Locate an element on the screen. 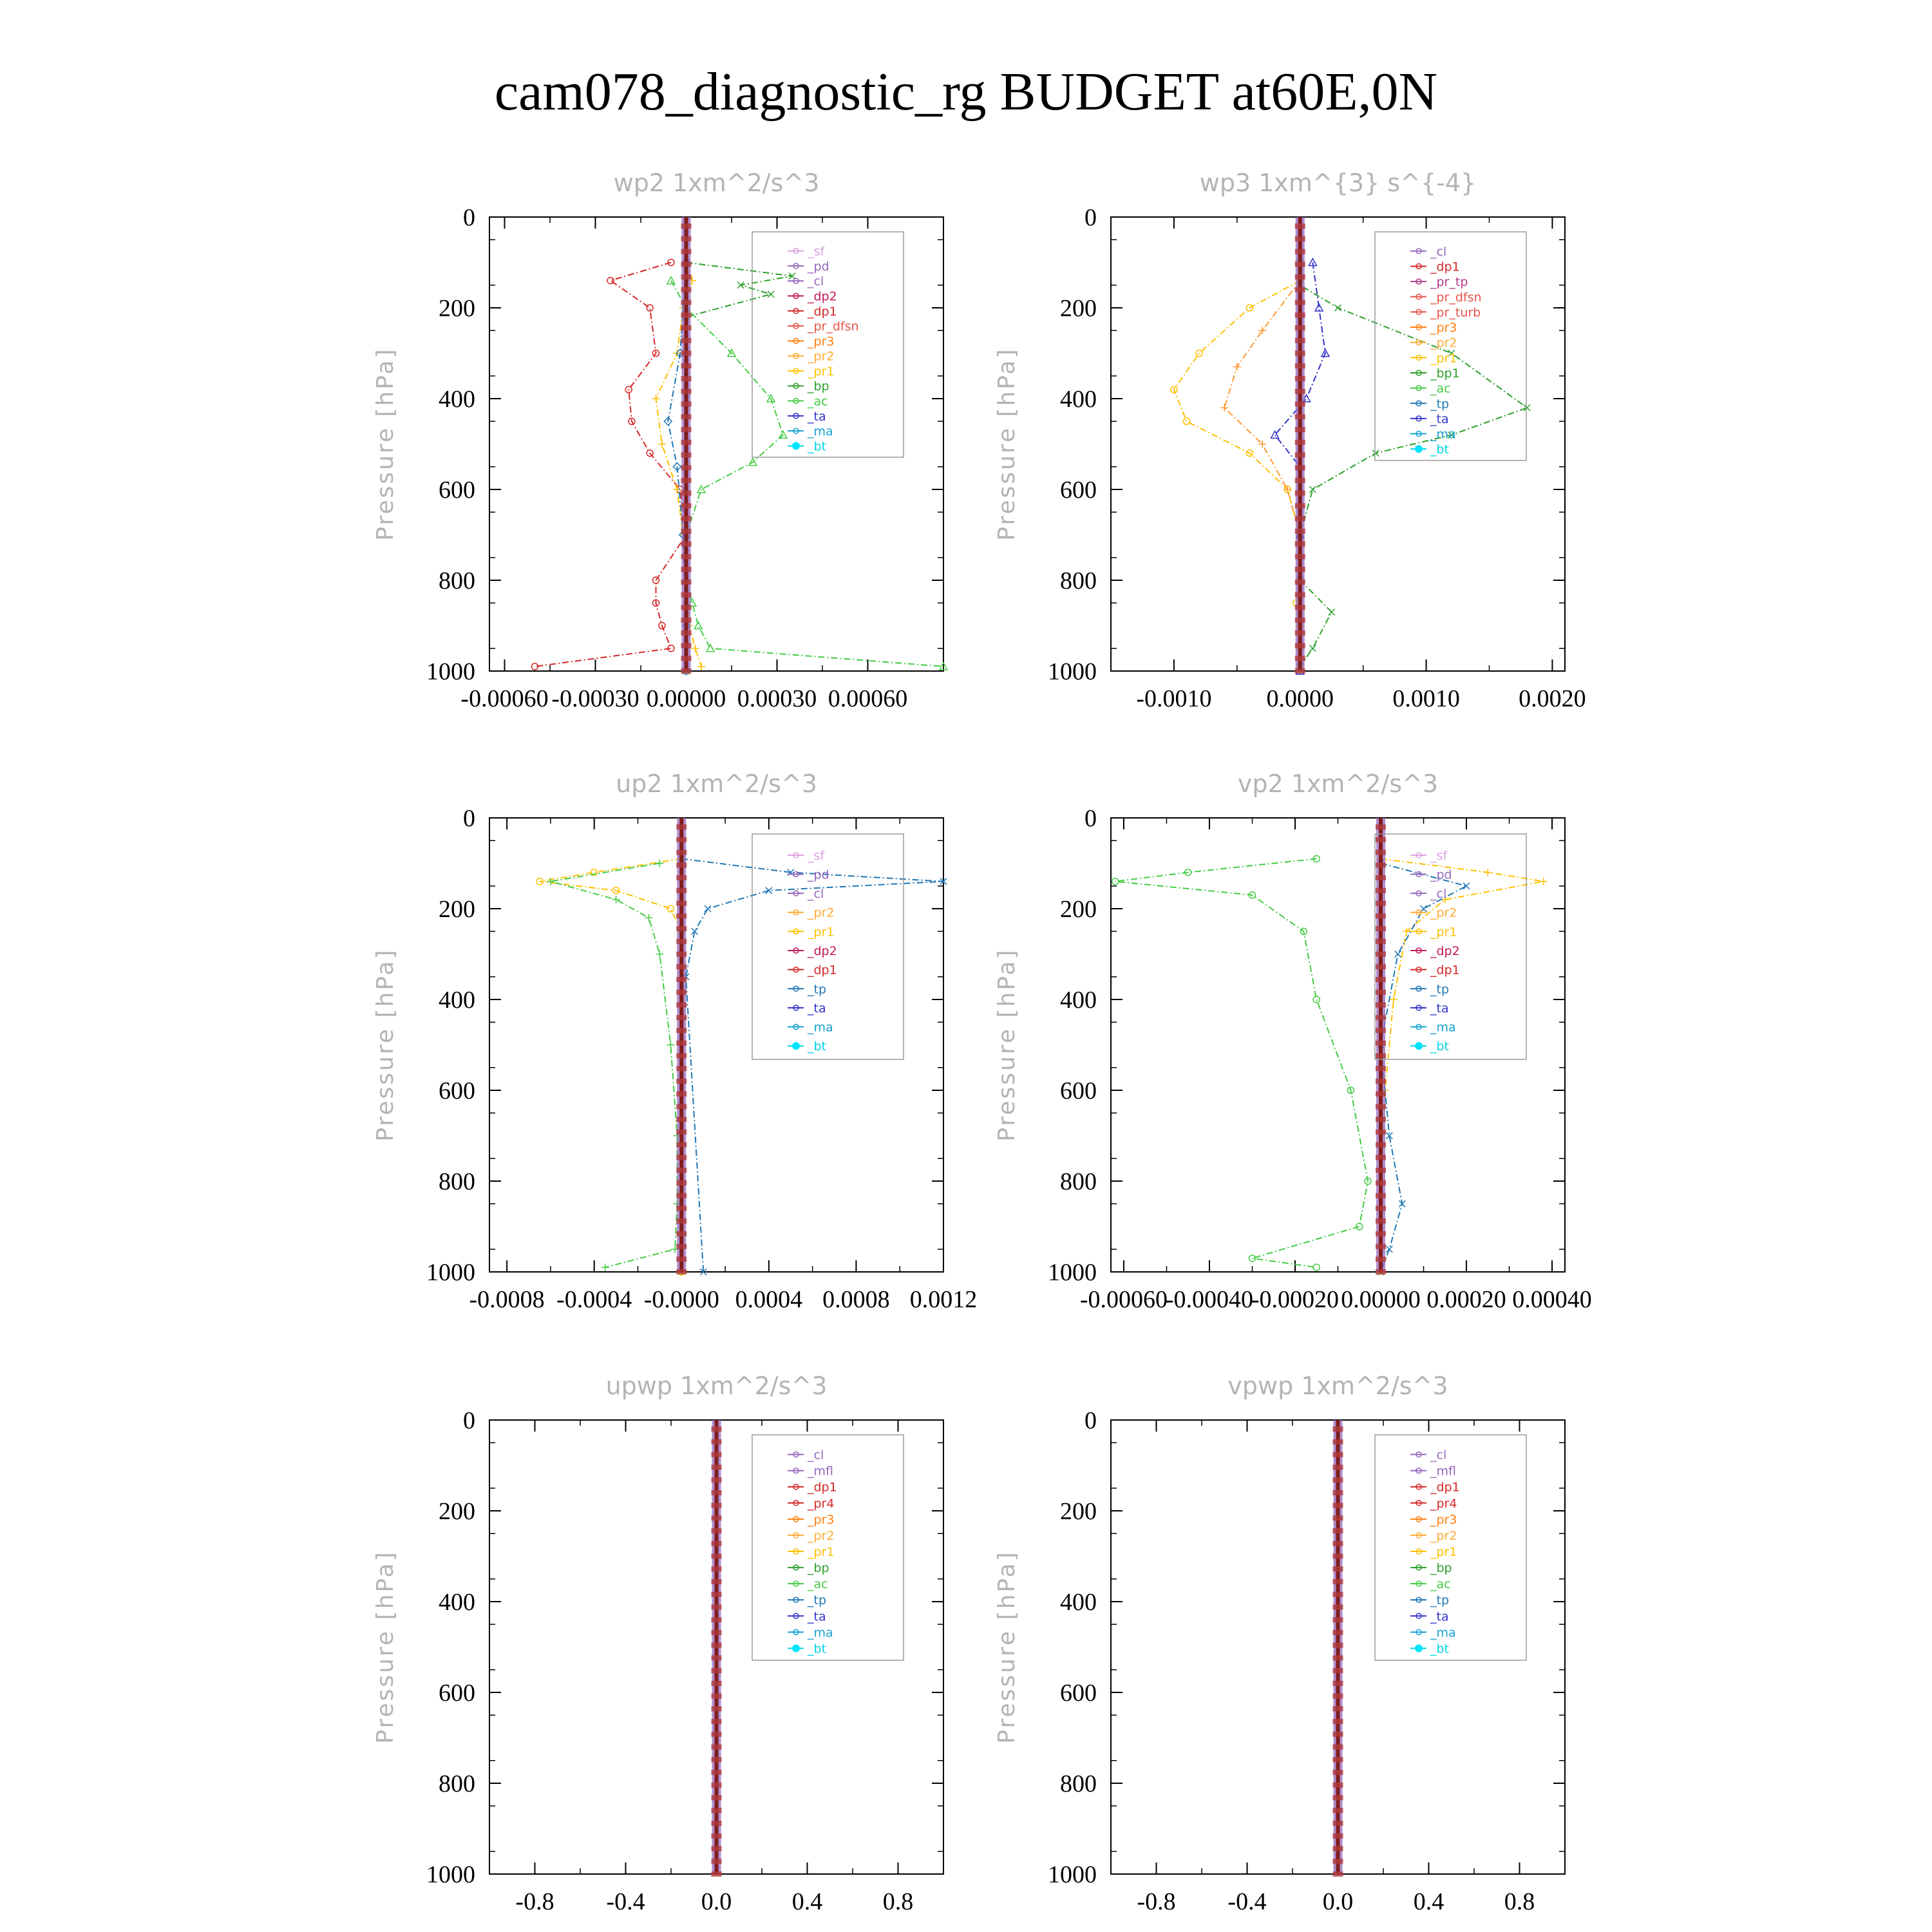  y-axis-label: Pressure [hPa] is located at coordinates (1007, 1044).